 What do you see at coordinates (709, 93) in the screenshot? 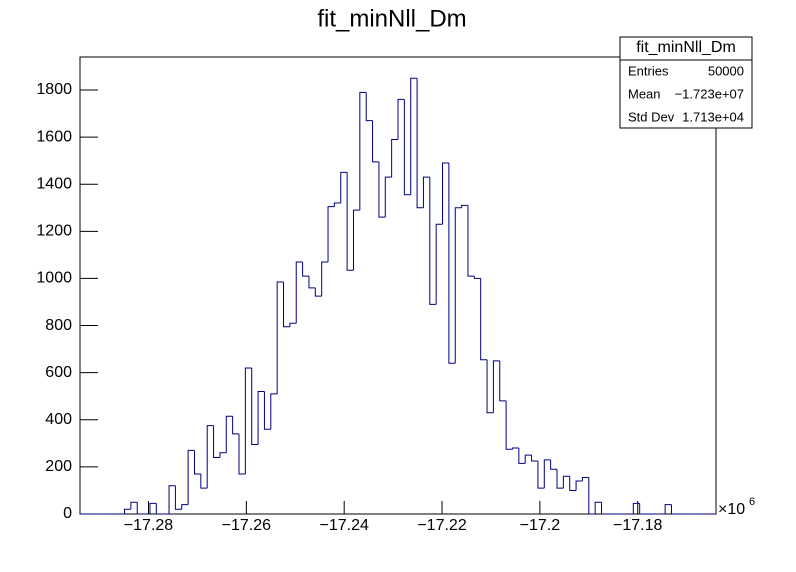
I see `stats-value: −1.723e+07` at bounding box center [709, 93].